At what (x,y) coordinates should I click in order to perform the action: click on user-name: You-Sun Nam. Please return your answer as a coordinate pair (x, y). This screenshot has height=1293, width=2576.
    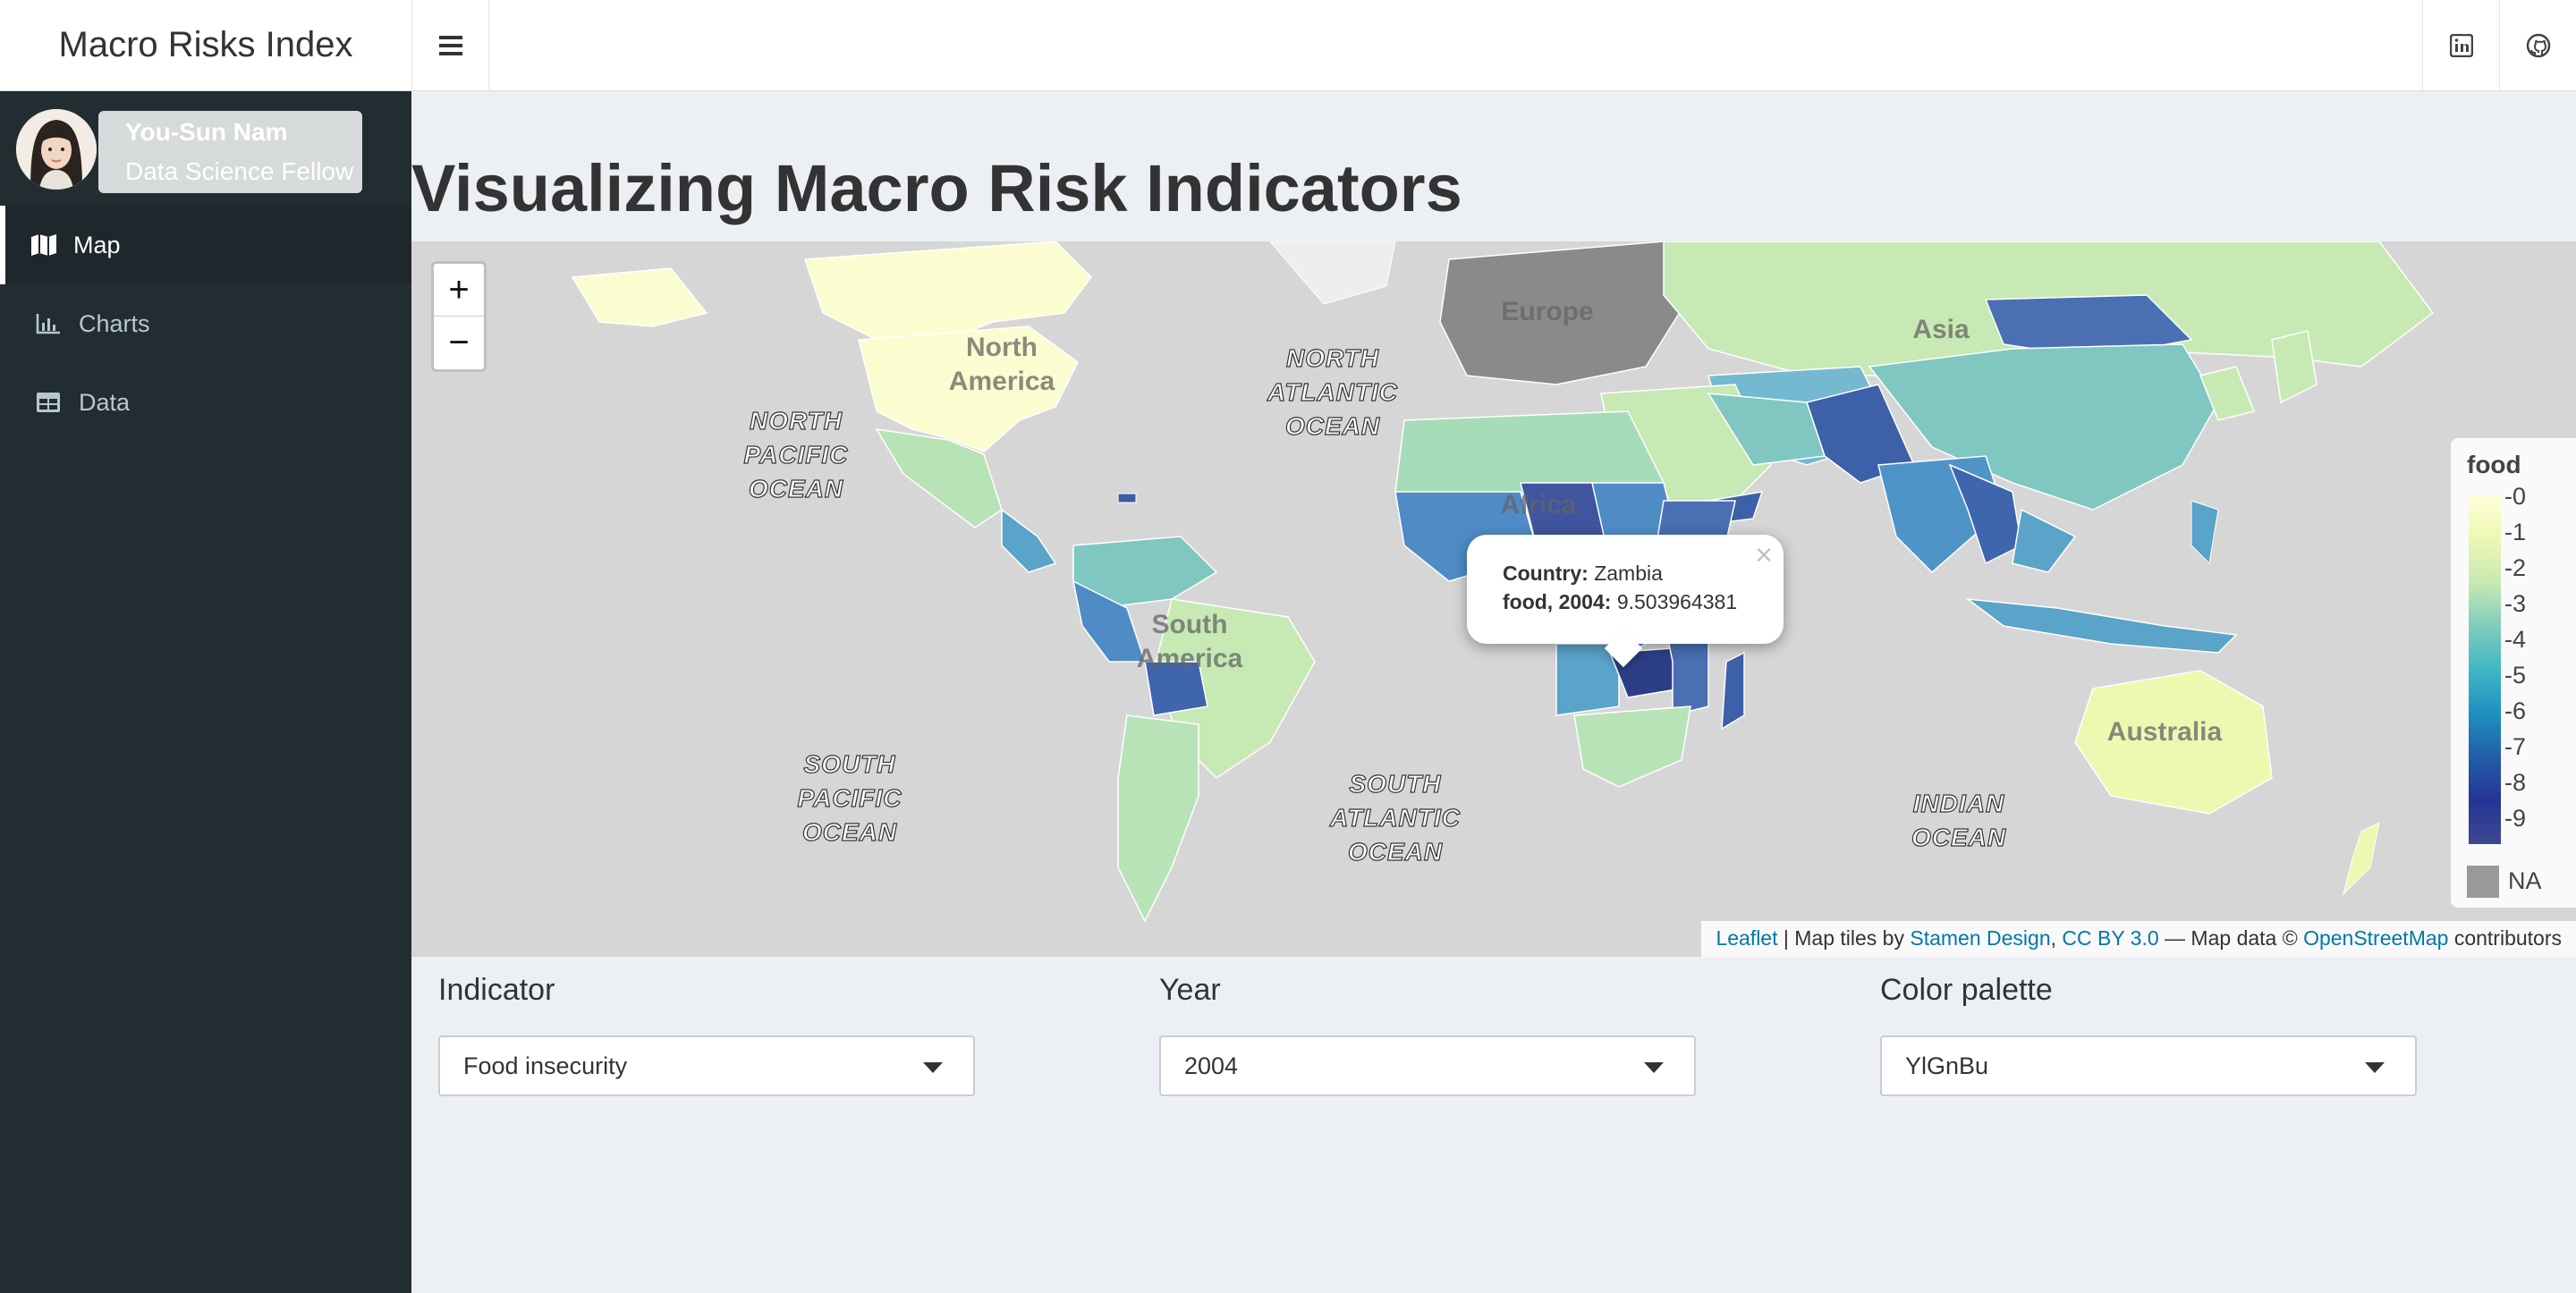
    Looking at the image, I should click on (206, 132).